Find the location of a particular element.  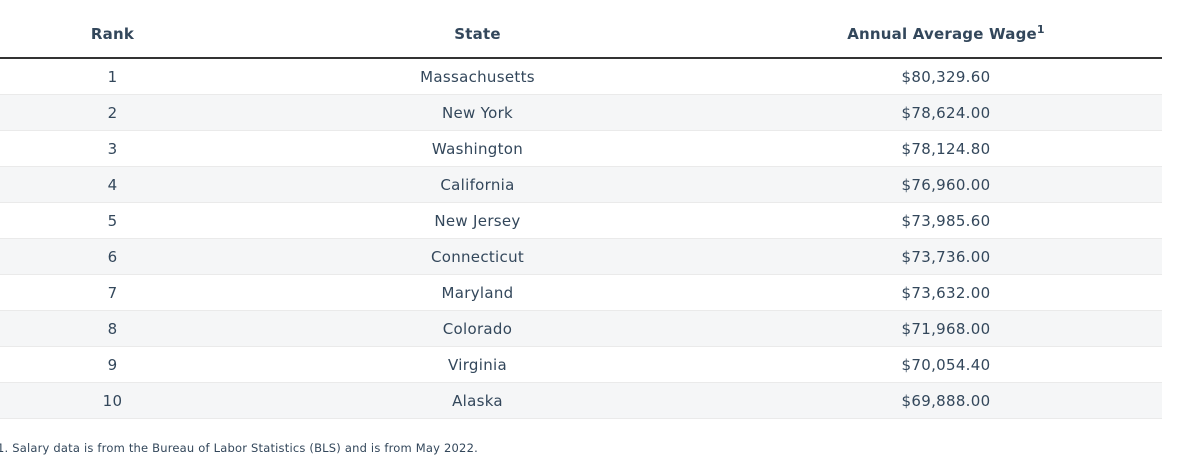

table-row: 4 California $76,960.00 is located at coordinates (581, 184).